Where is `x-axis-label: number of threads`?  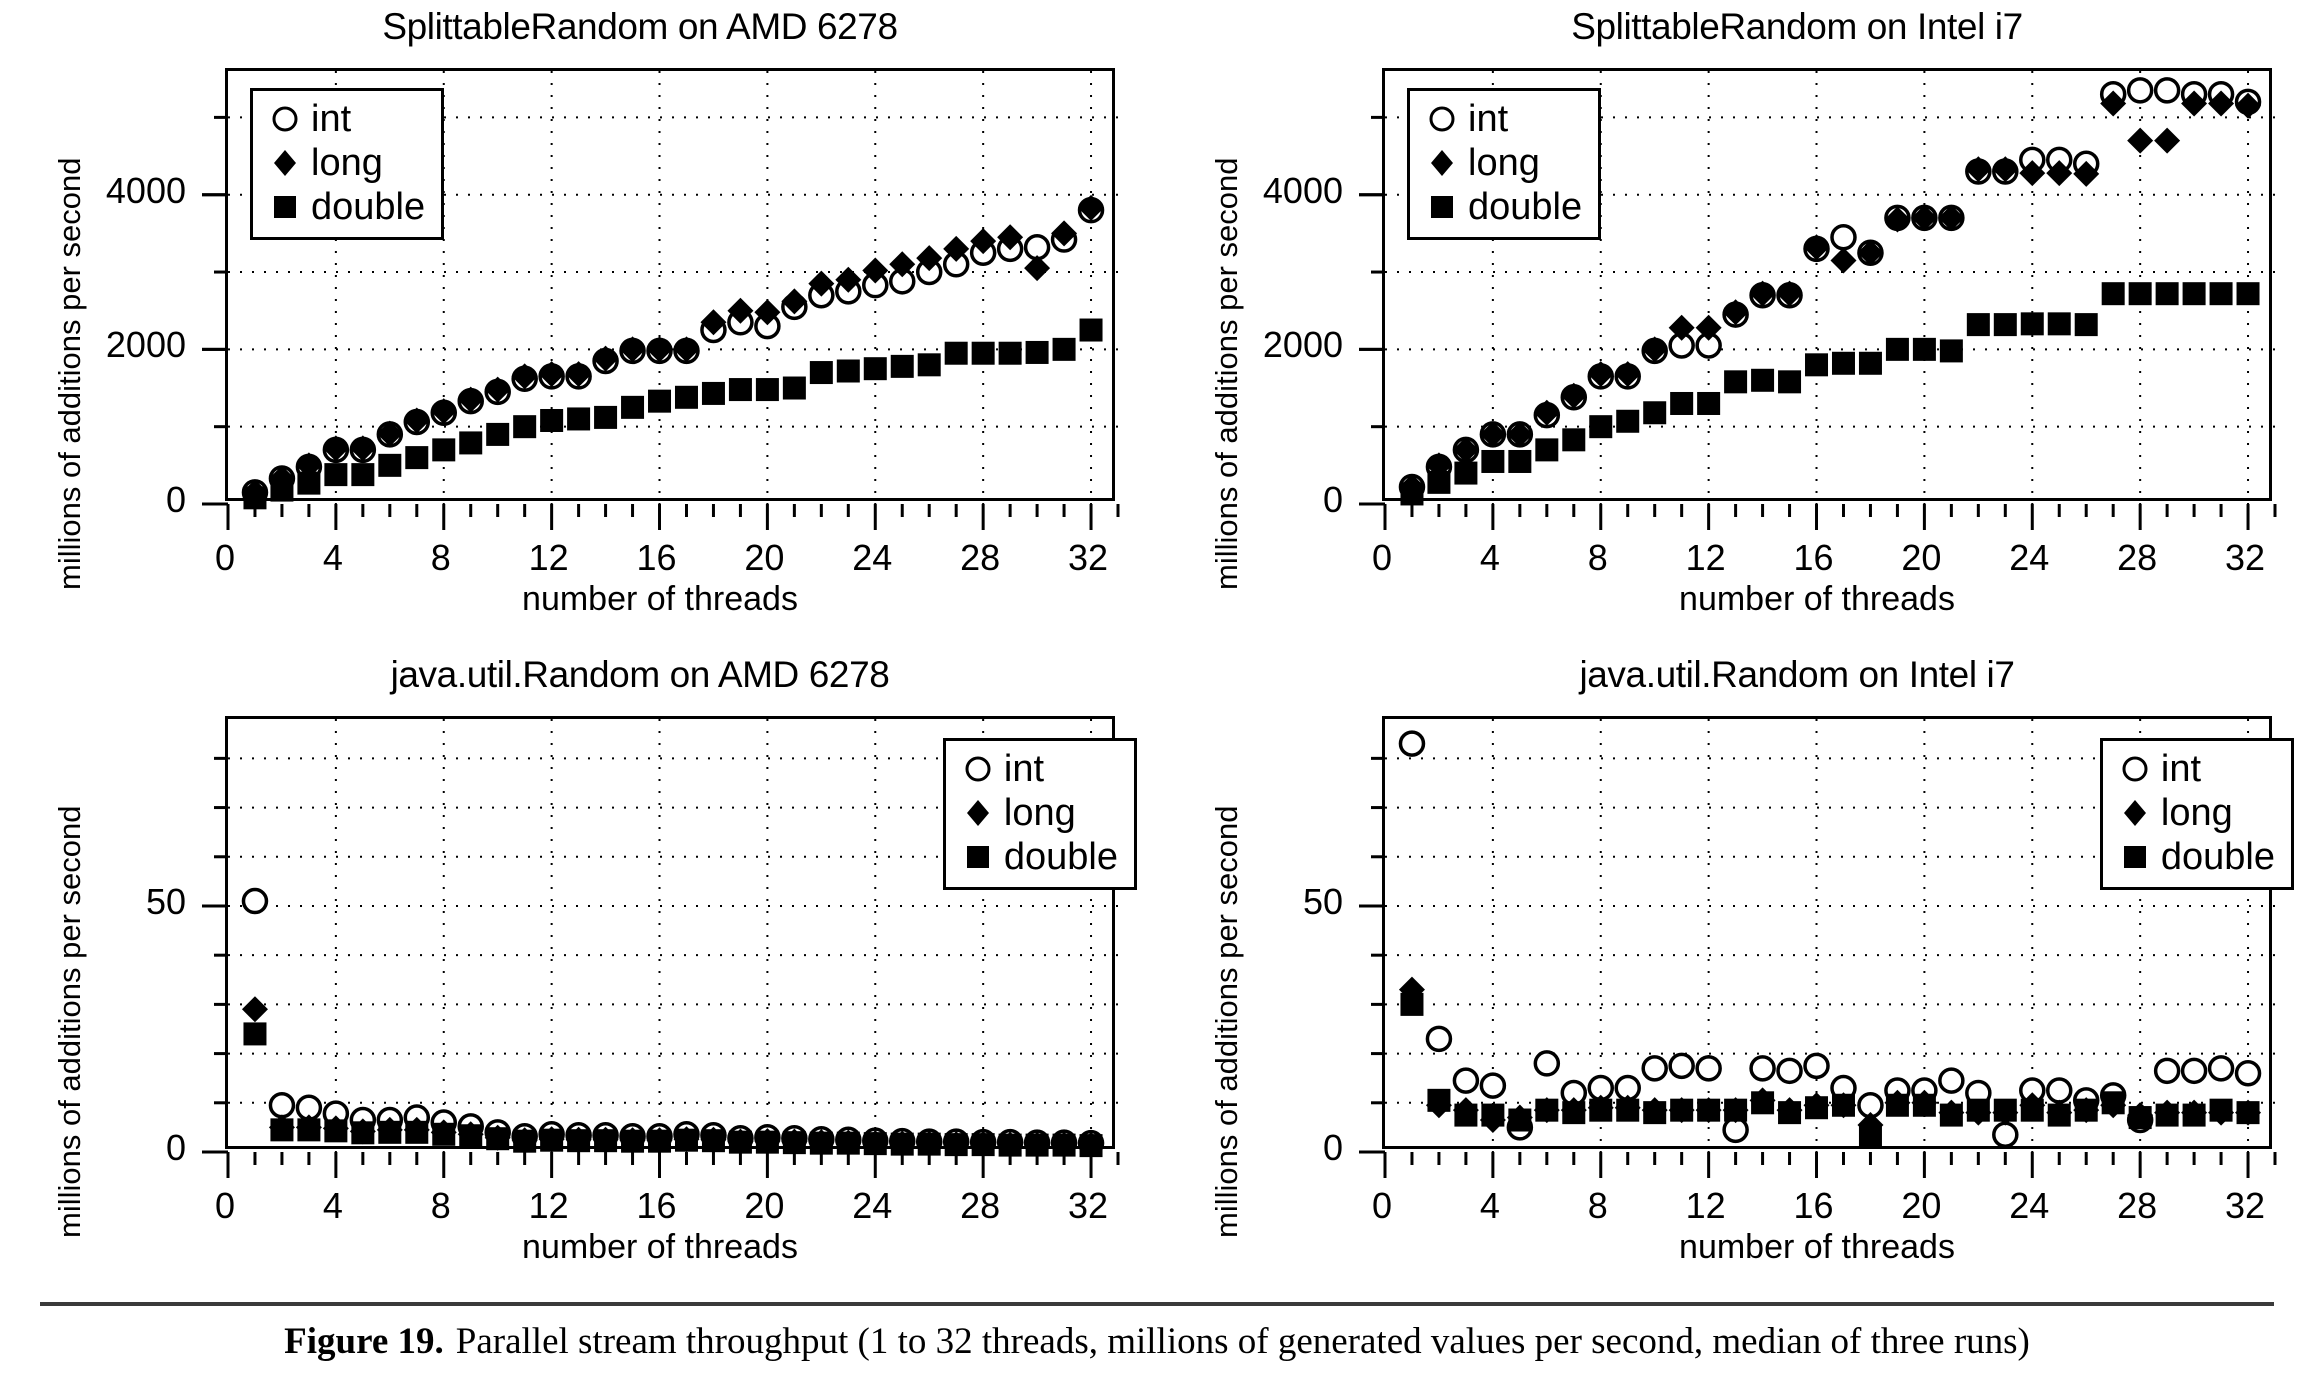 x-axis-label: number of threads is located at coordinates (1817, 1247).